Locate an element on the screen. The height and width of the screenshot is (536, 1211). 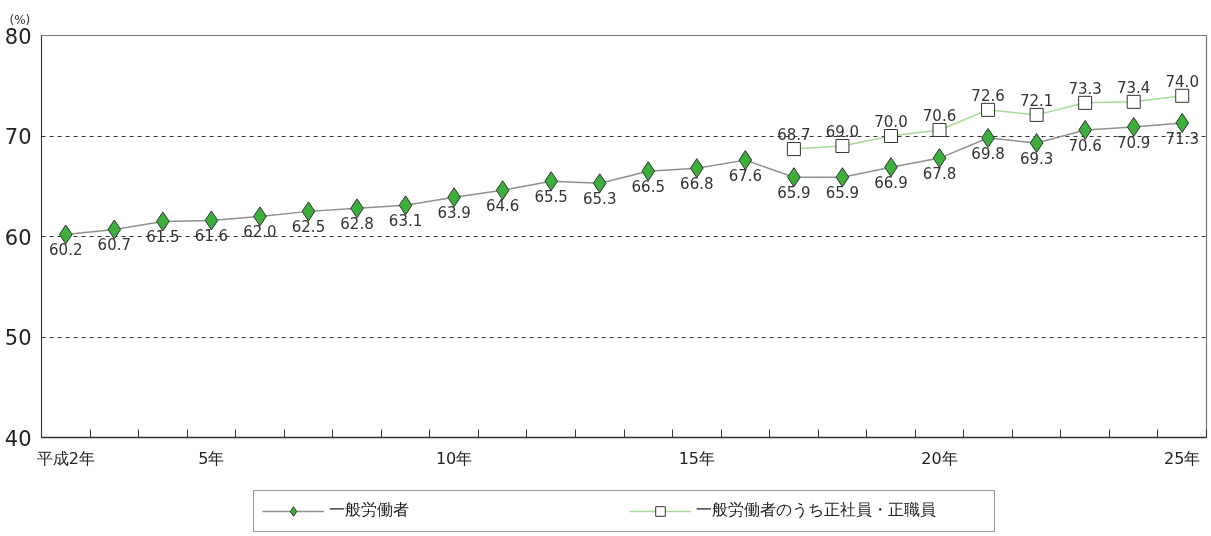
data-label: 72.6 is located at coordinates (988, 95).